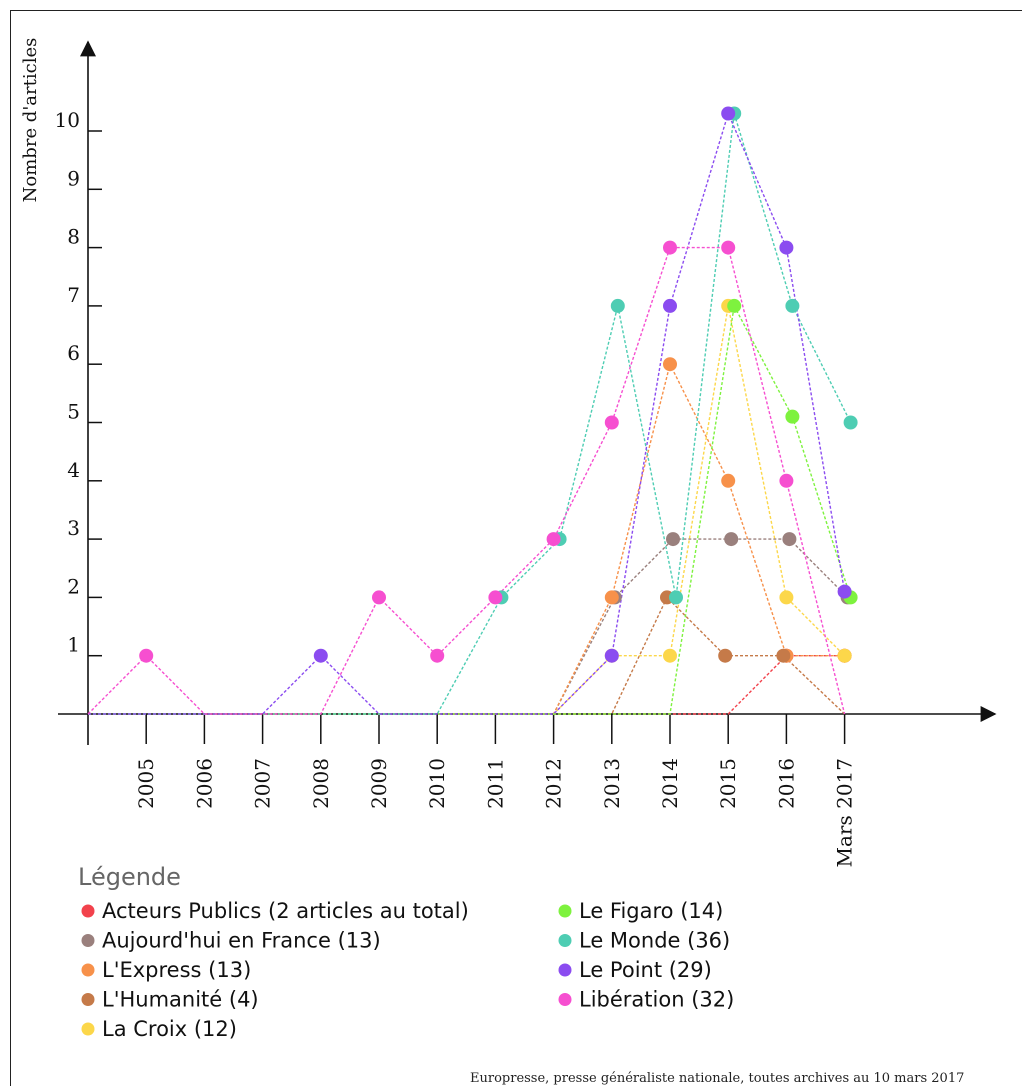  I want to click on x-tick-label: 2011, so click(495, 783).